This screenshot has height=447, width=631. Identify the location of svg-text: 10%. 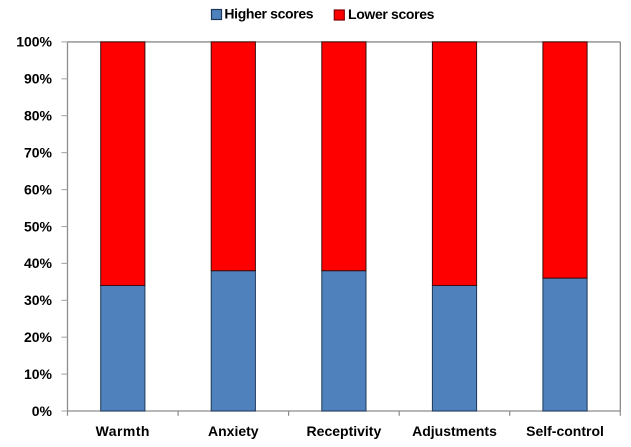
(38, 374).